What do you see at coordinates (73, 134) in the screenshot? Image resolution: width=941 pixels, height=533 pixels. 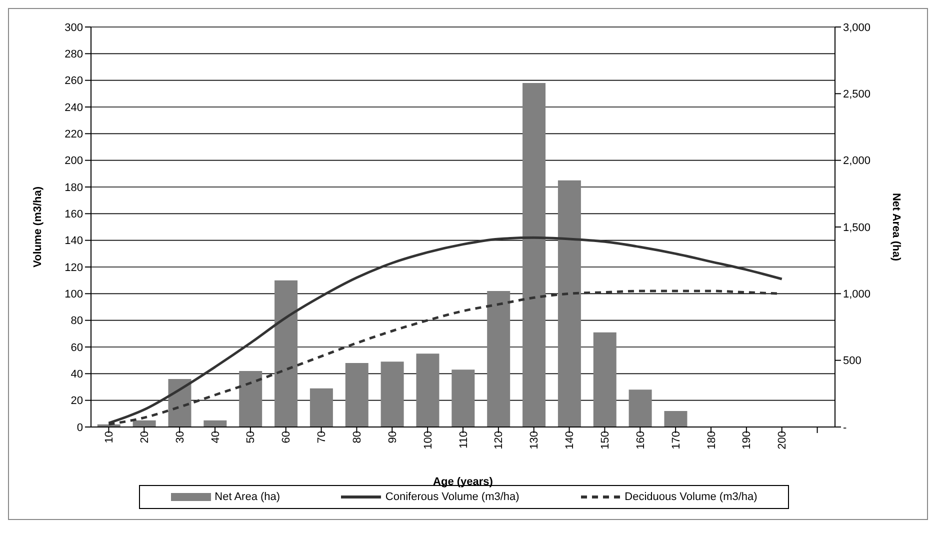 I see `y-tick-label: 220` at bounding box center [73, 134].